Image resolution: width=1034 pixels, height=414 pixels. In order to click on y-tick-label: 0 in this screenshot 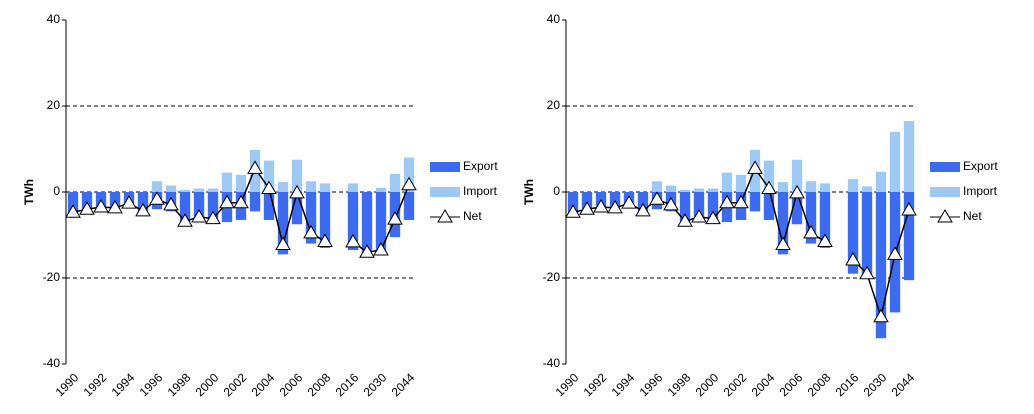, I will do `click(556, 191)`.